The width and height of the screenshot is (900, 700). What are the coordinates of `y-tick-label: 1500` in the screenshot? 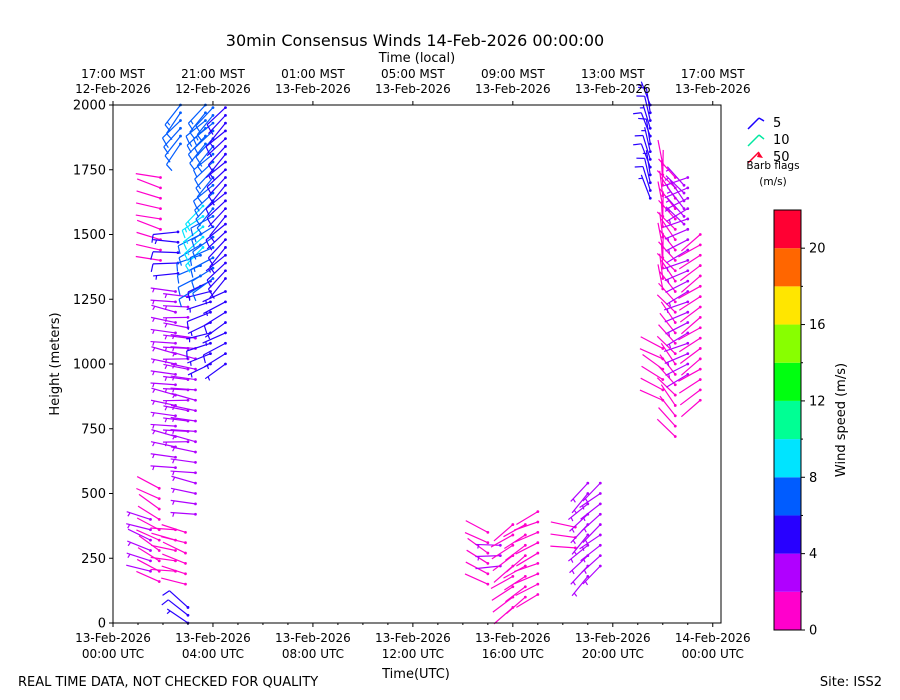 It's located at (89, 235).